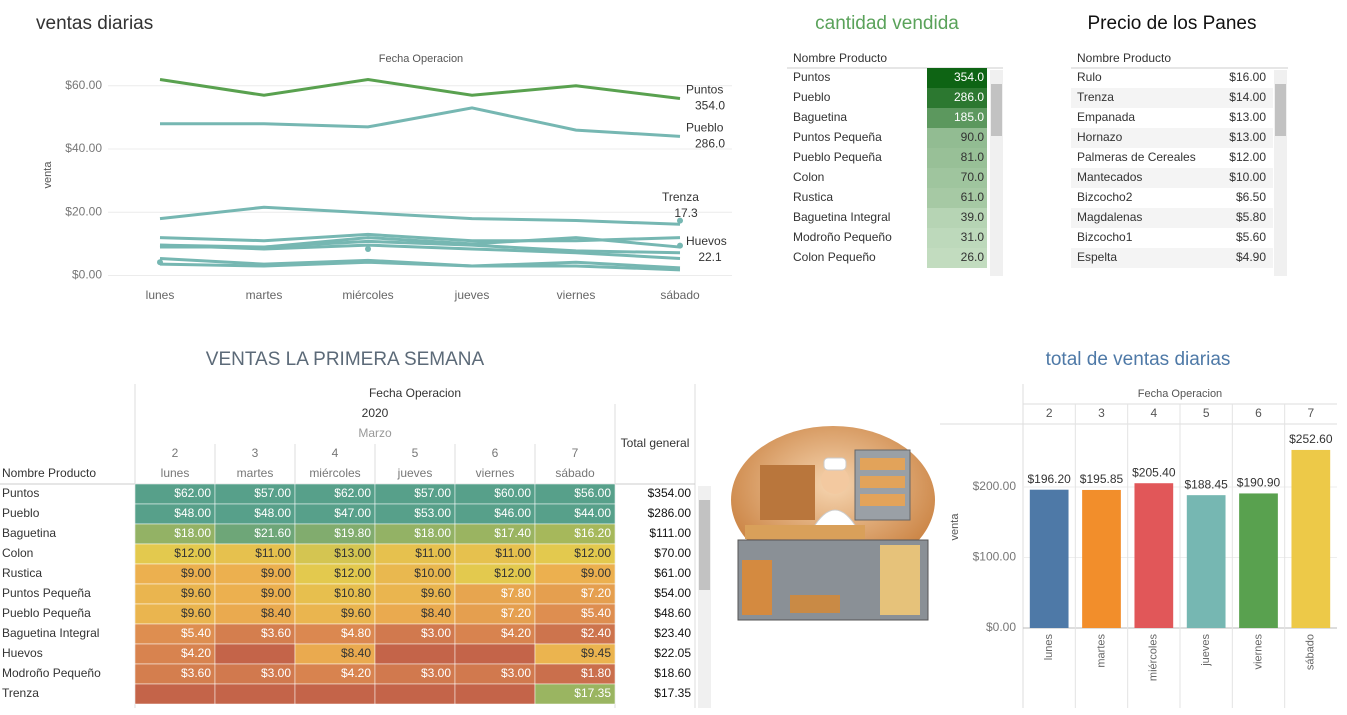 This screenshot has height=715, width=1347. What do you see at coordinates (710, 144) in the screenshot?
I see `line-label-value: 286.0` at bounding box center [710, 144].